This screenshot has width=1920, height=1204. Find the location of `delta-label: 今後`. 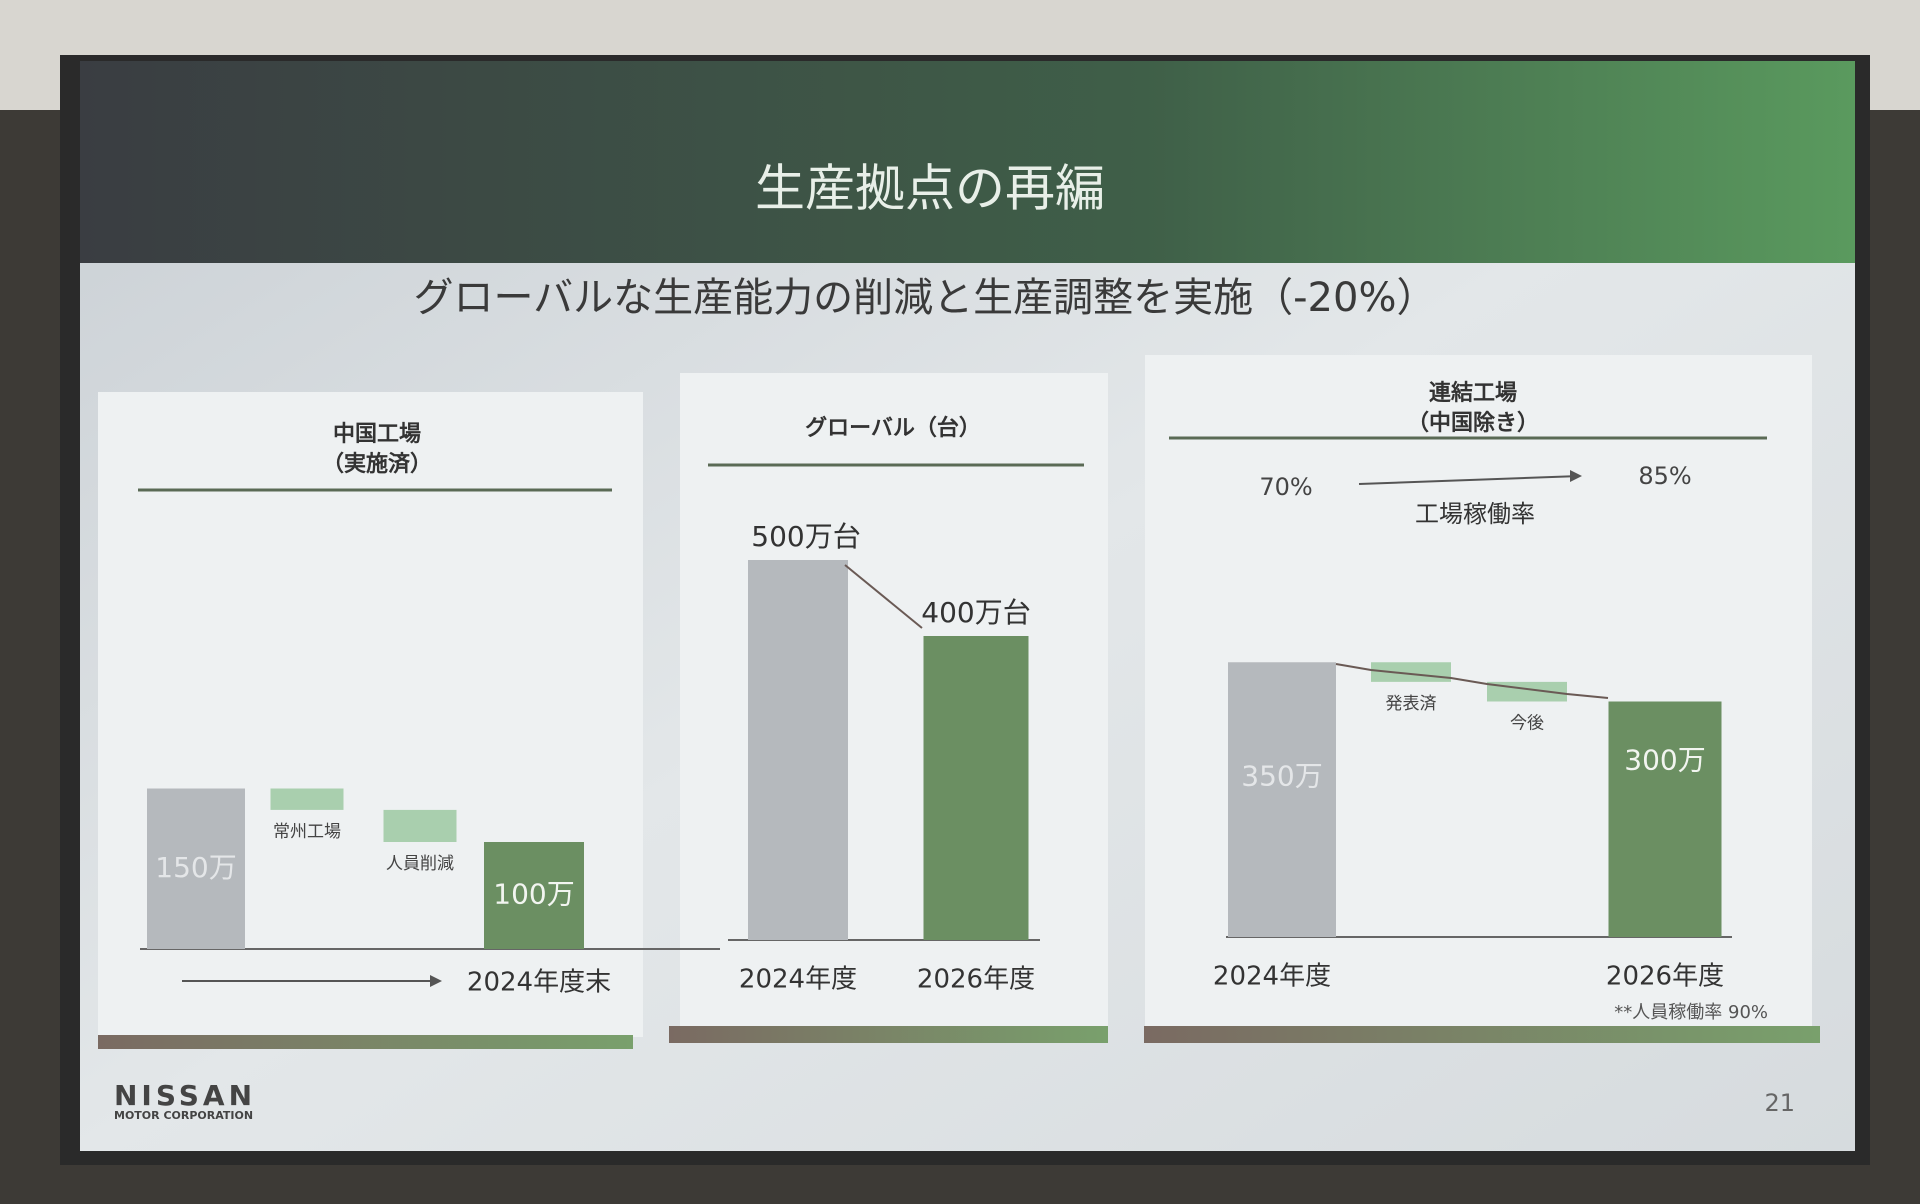

delta-label: 今後 is located at coordinates (1527, 724).